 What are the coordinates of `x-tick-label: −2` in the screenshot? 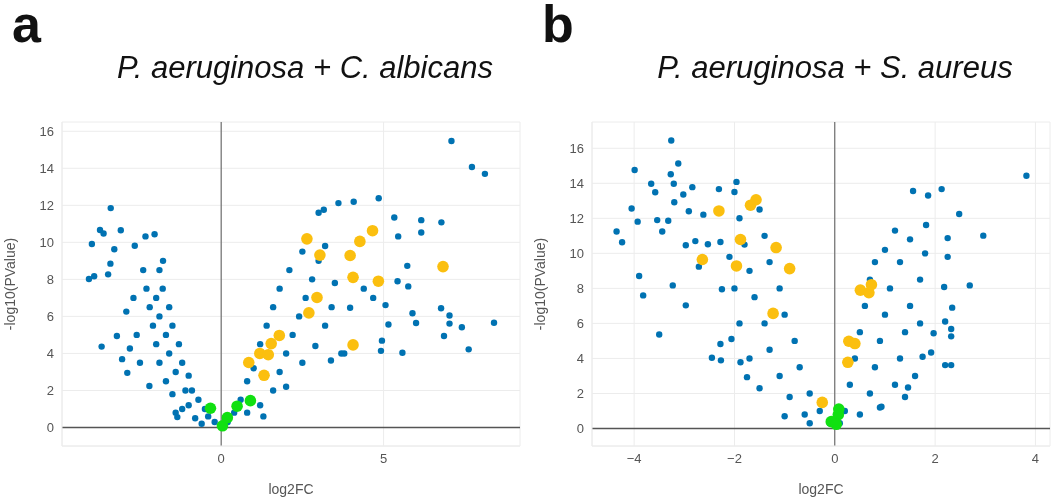 It's located at (734, 459).